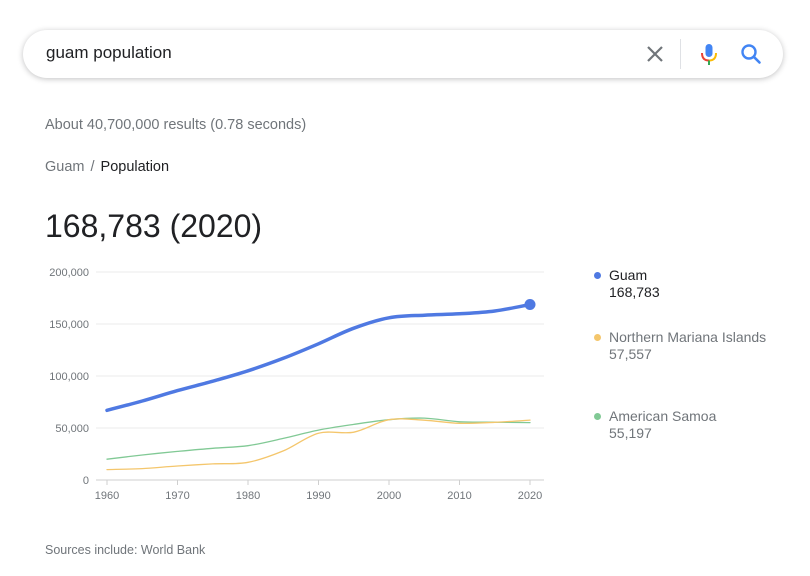 This screenshot has width=810, height=576. I want to click on x-tick-label: 2010, so click(459, 496).